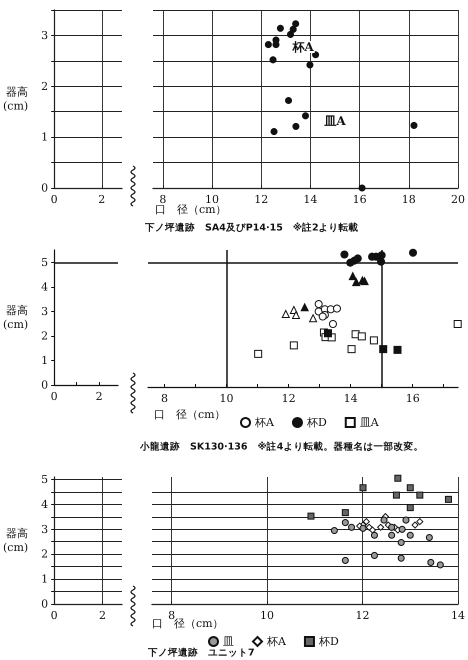  I want to click on text: 下ノ坪遺跡 ユニット7, so click(201, 652).